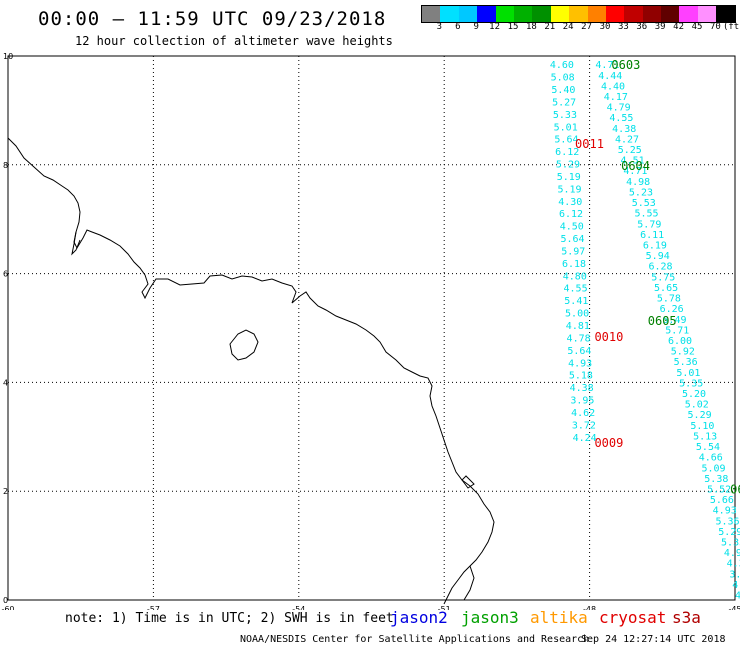 This screenshot has height=650, width=740. Describe the element at coordinates (708, 447) in the screenshot. I see `wave-height-label: 5.54` at that location.